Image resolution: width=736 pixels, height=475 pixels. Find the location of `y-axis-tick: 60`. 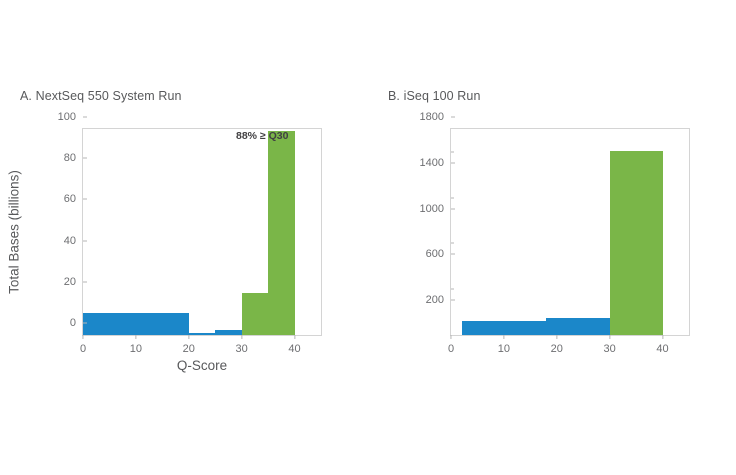

y-axis-tick: 60 is located at coordinates (75, 199).